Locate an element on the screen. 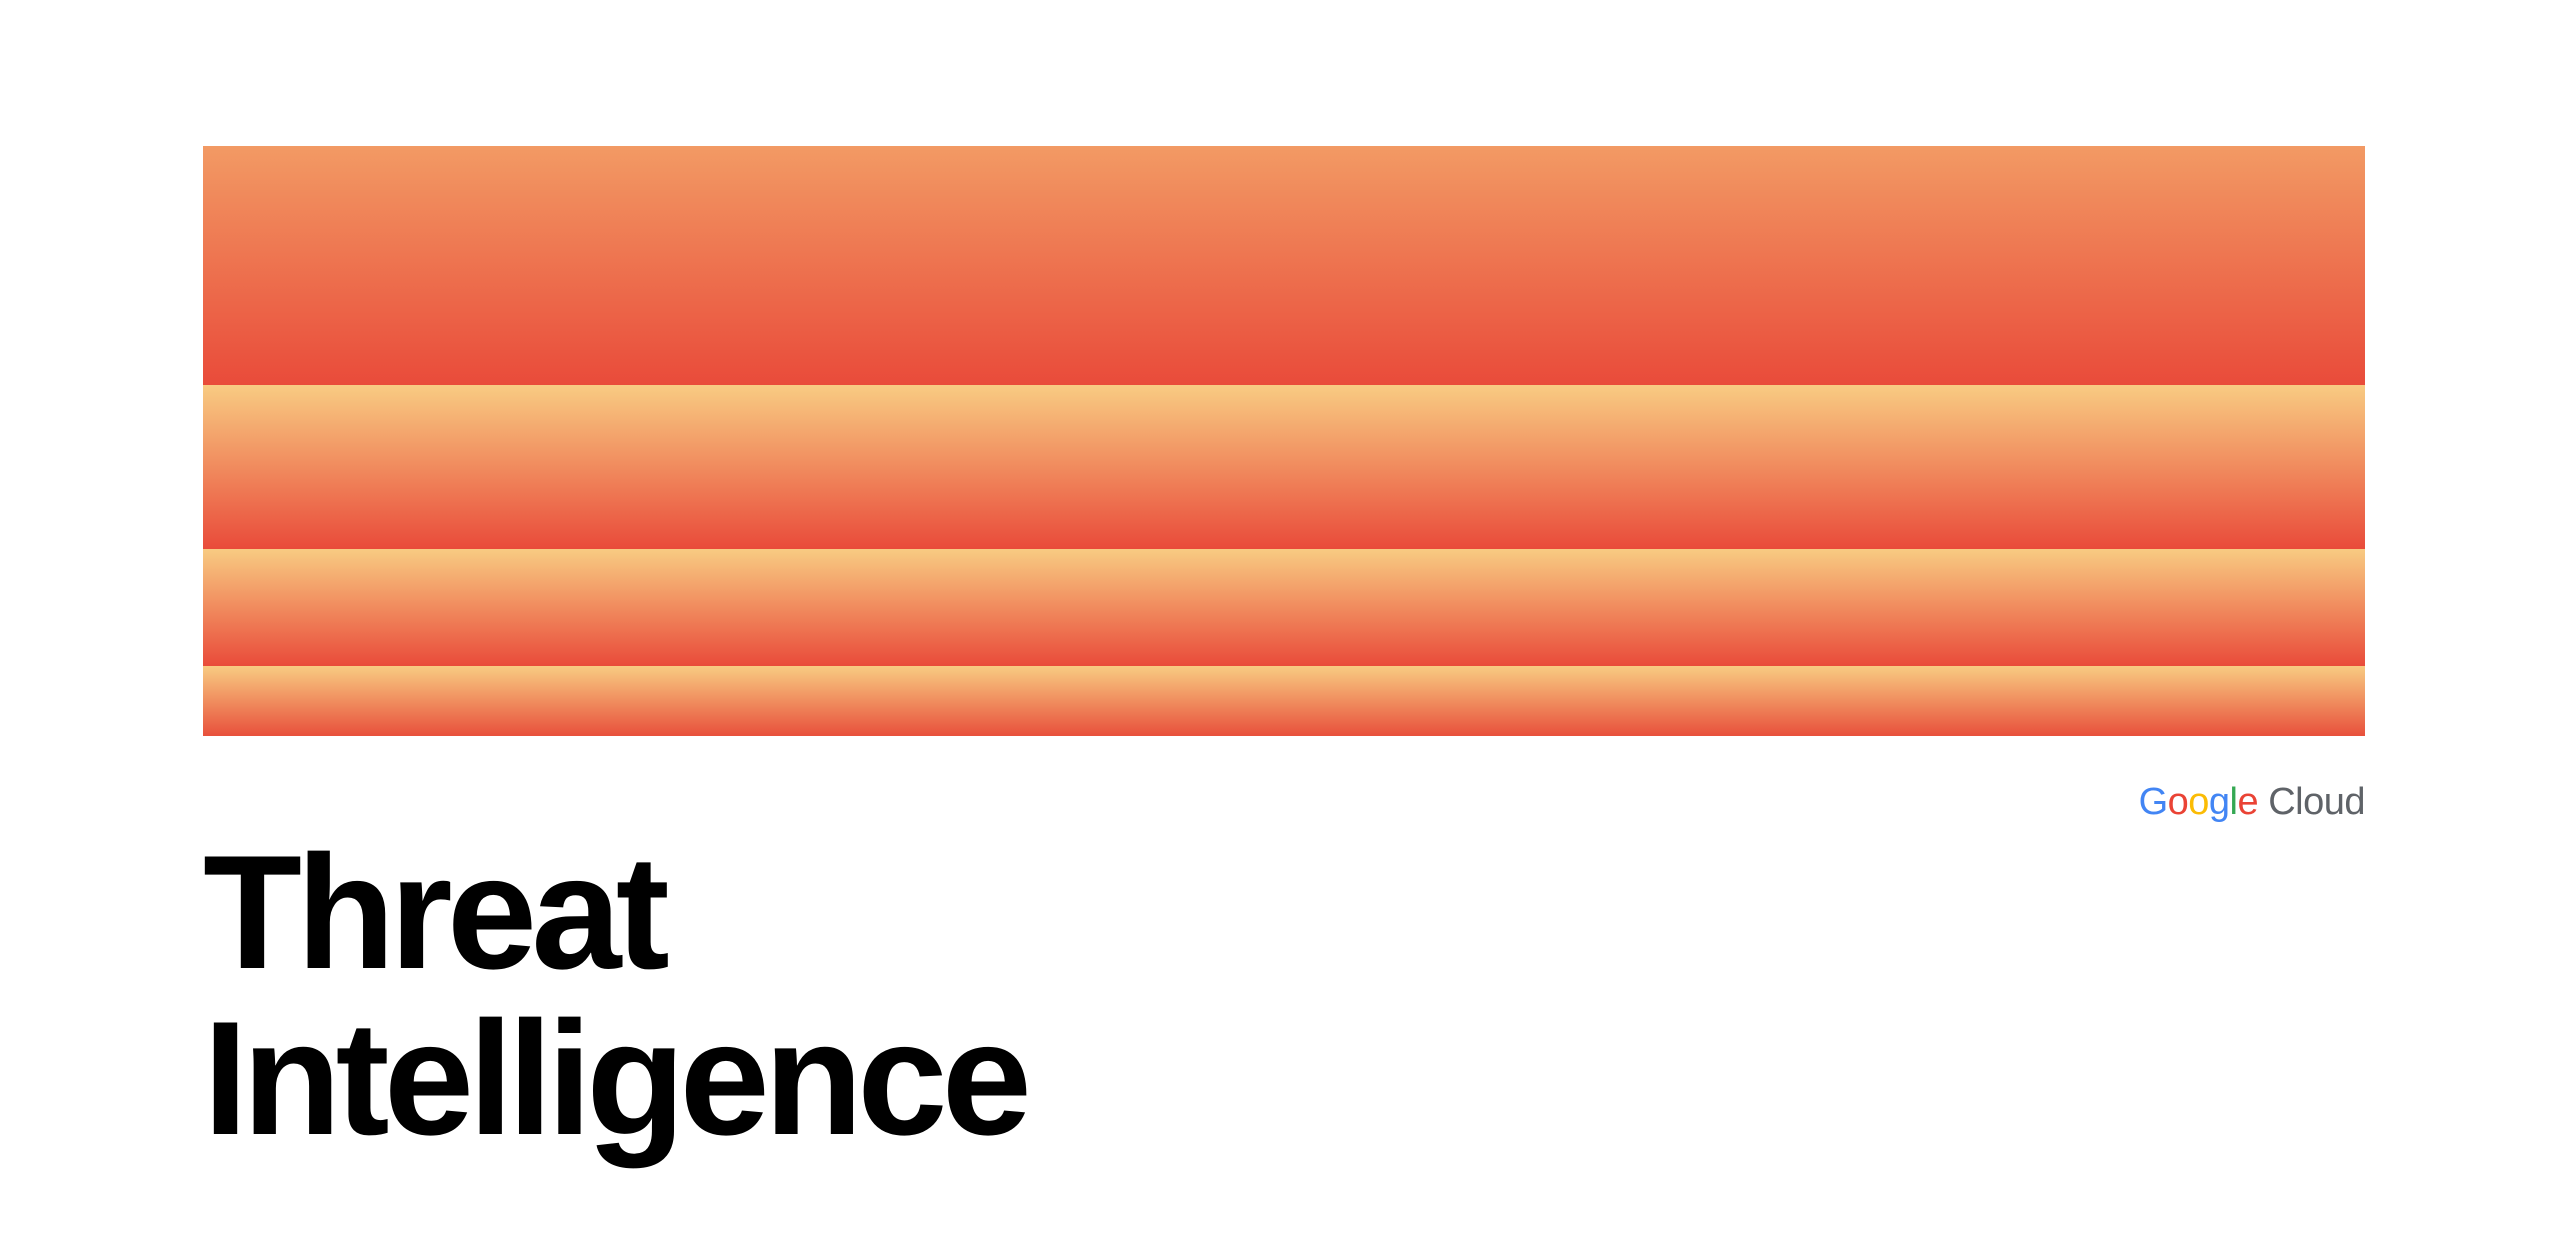 Image resolution: width=2560 pixels, height=1259 pixels. google-letter: g is located at coordinates (2219, 802).